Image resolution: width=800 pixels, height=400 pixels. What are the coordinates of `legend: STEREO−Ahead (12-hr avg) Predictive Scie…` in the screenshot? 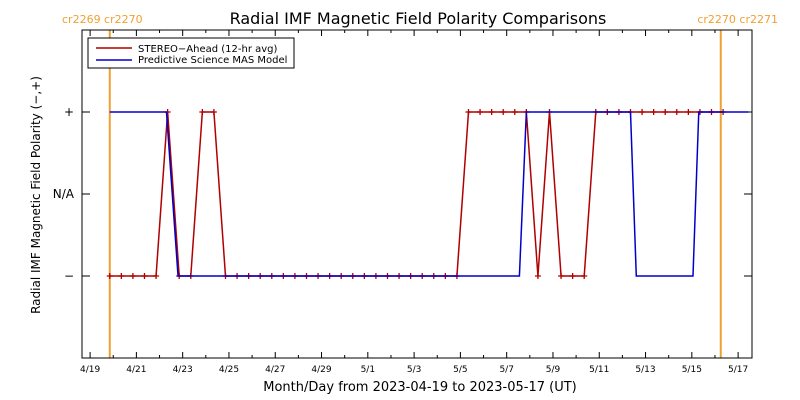 It's located at (191, 53).